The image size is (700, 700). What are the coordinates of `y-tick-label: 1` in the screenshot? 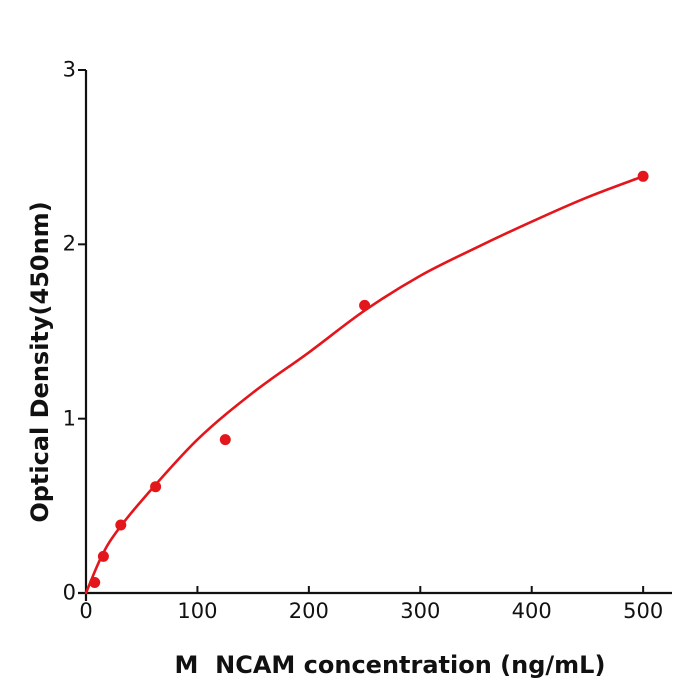 It's located at (69, 418).